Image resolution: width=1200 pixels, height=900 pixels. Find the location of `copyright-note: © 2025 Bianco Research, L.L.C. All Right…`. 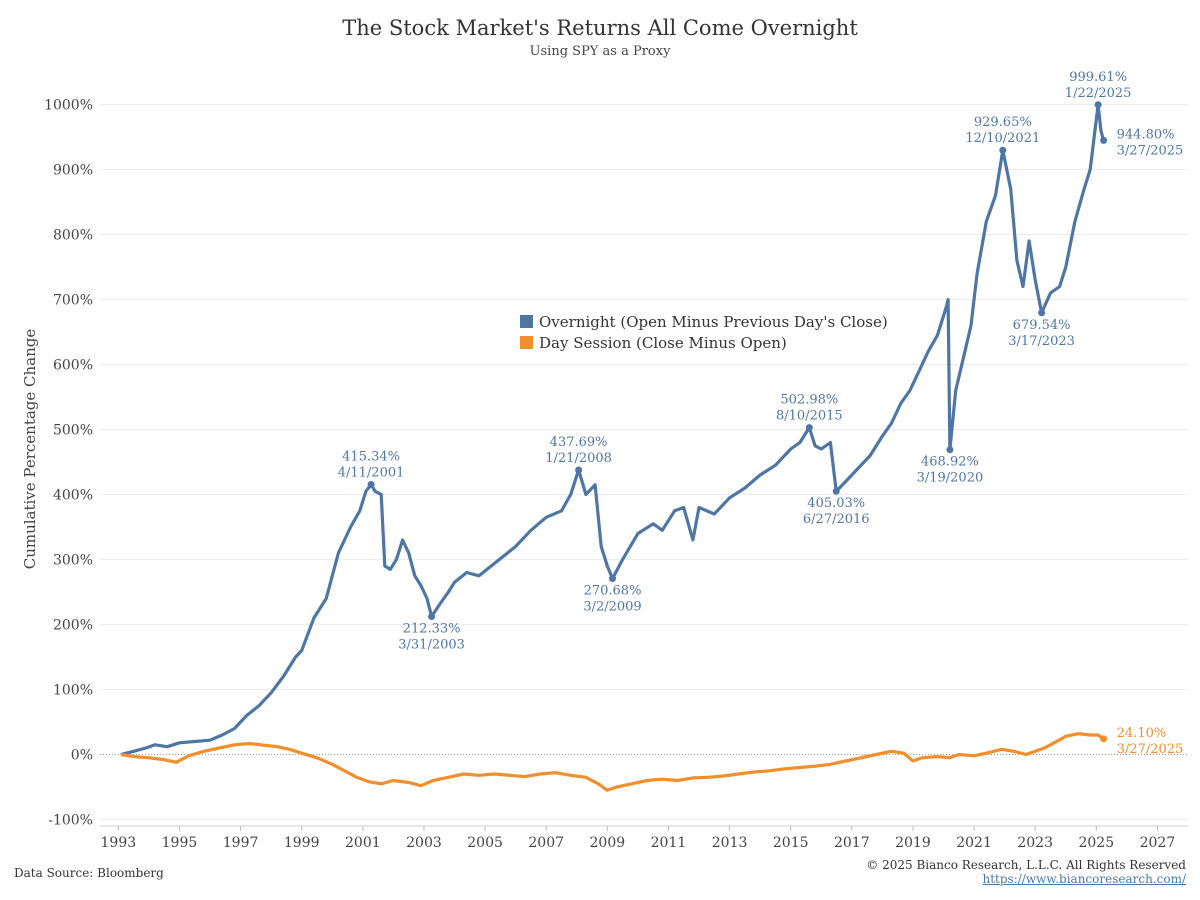

copyright-note: © 2025 Bianco Research, L.L.C. All Right… is located at coordinates (1026, 865).